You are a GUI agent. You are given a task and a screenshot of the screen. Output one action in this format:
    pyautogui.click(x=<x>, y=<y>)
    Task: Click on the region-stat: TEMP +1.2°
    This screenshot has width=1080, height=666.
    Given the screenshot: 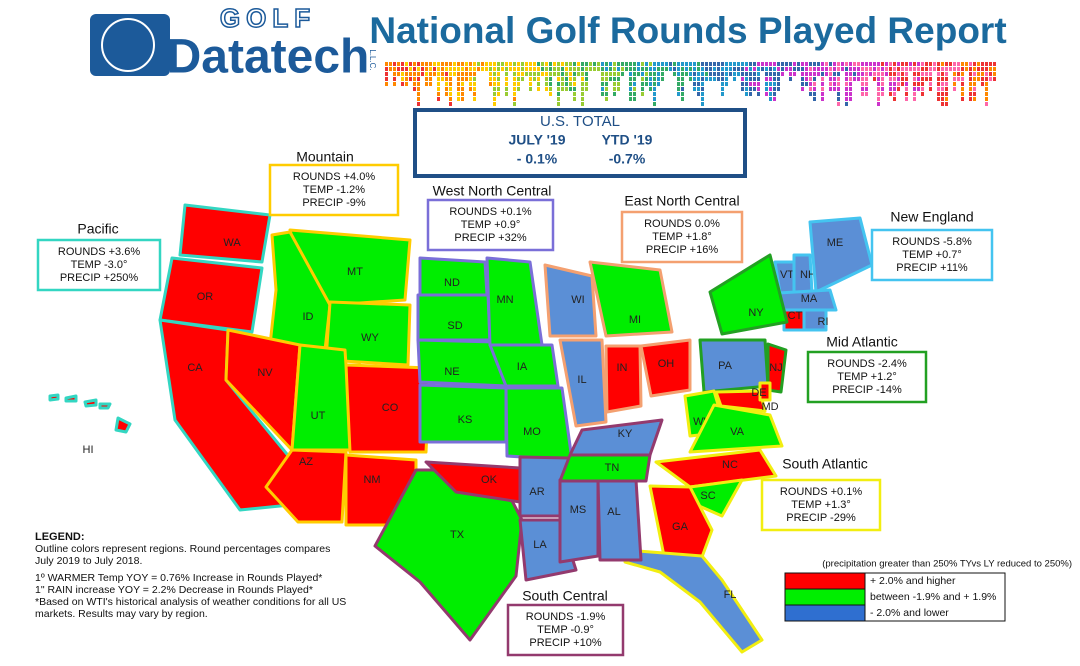 What is the action you would take?
    pyautogui.click(x=867, y=377)
    